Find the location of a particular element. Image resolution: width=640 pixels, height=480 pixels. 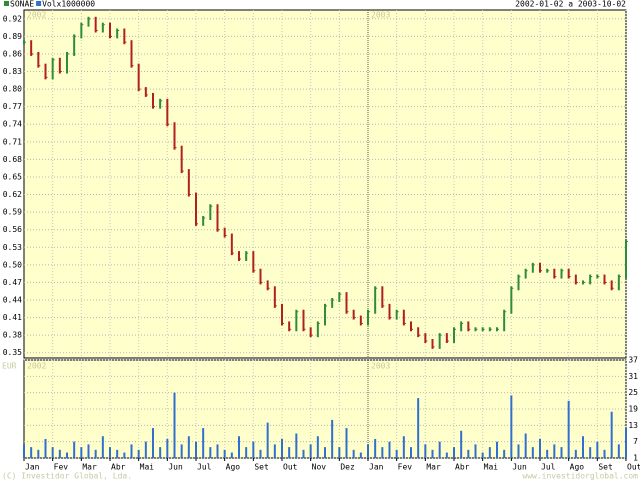

y2-tick-label: 19 is located at coordinates (633, 409).